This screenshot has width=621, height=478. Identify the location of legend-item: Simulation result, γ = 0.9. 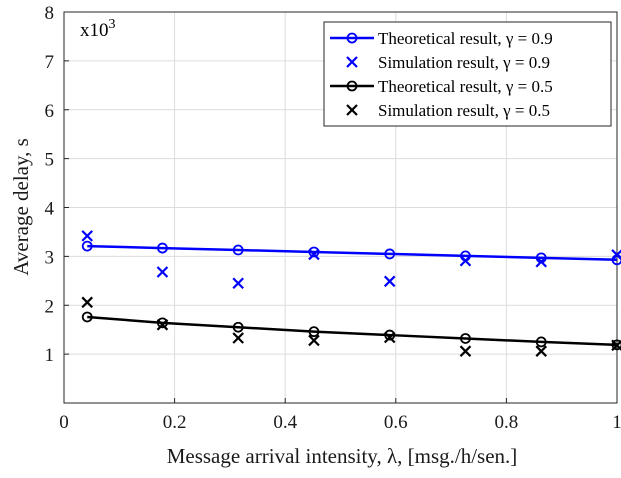
(448, 62).